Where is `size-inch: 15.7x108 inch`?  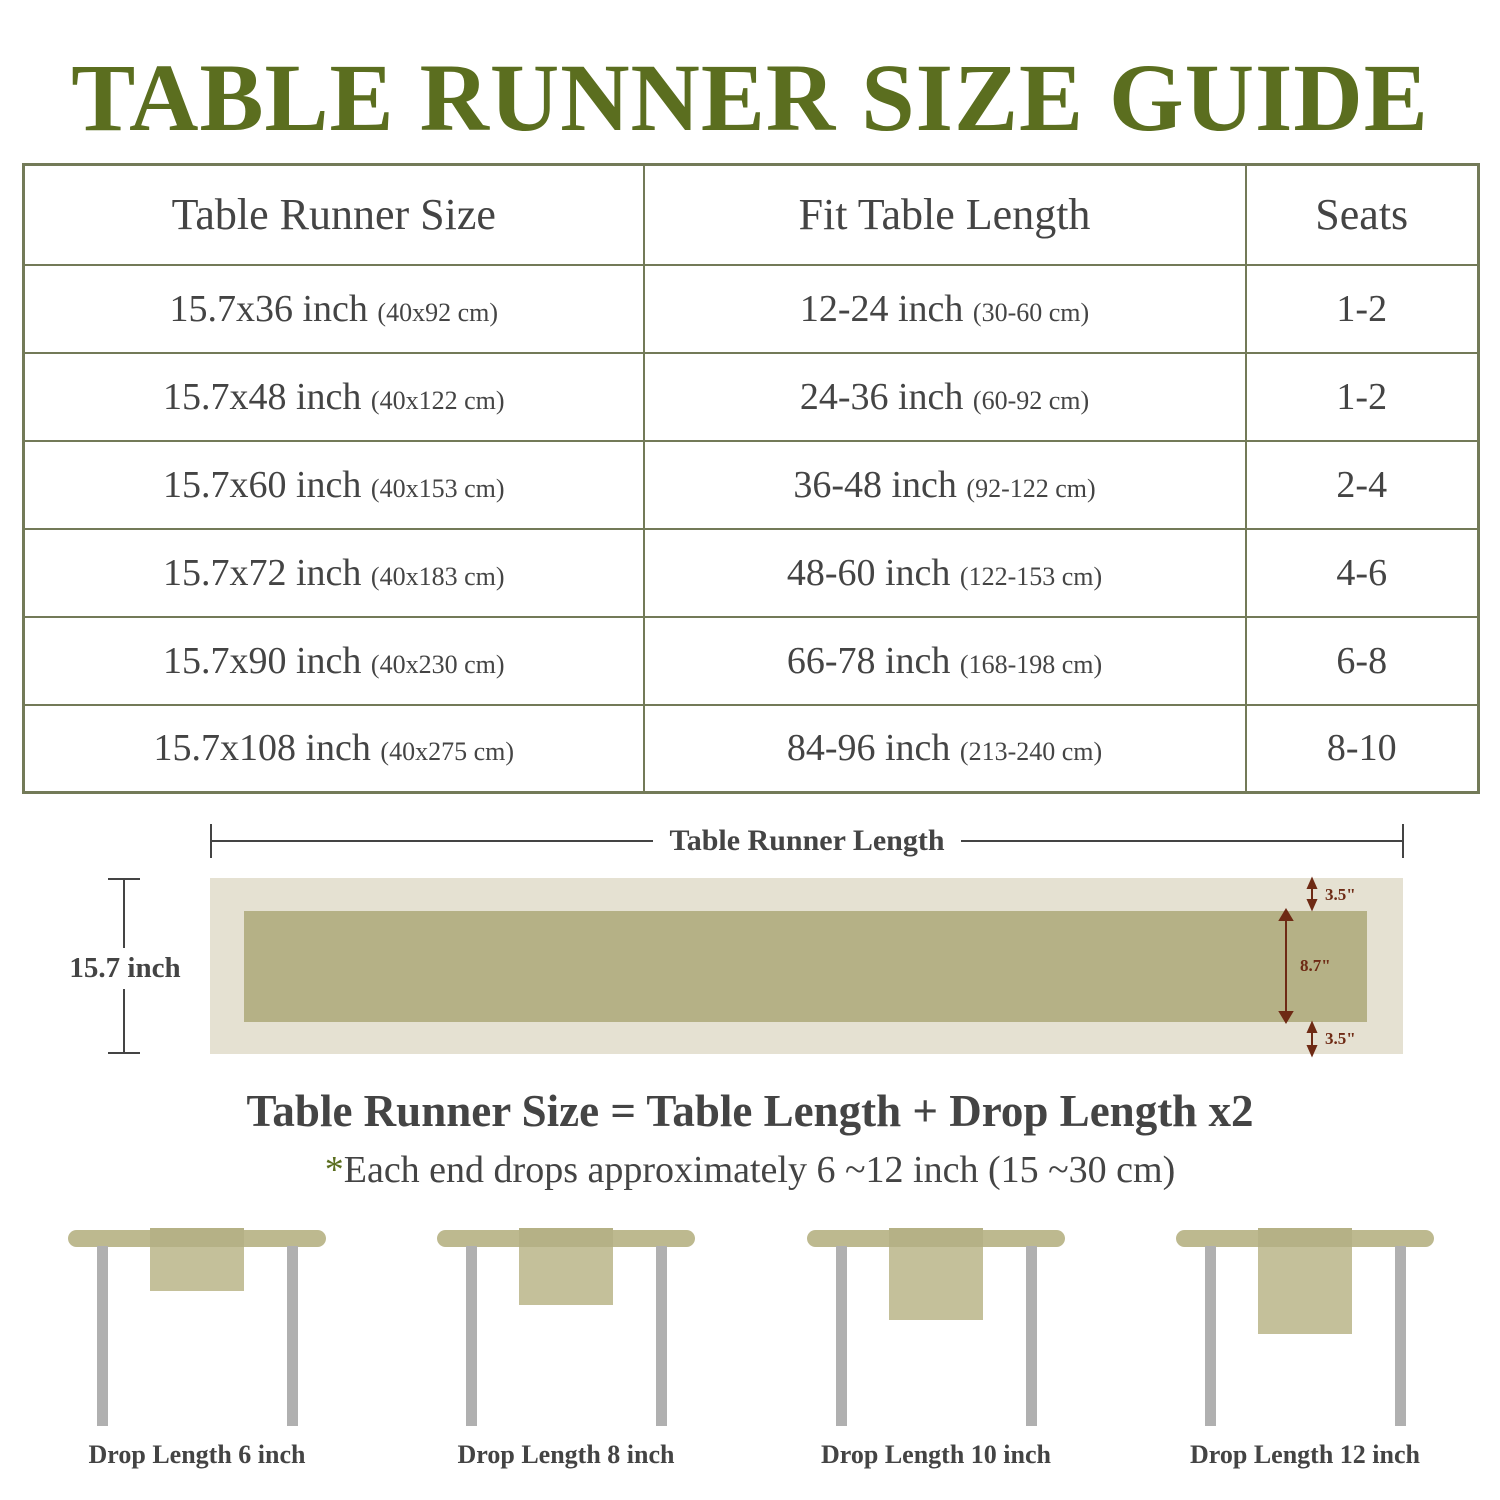 size-inch: 15.7x108 inch is located at coordinates (262, 748).